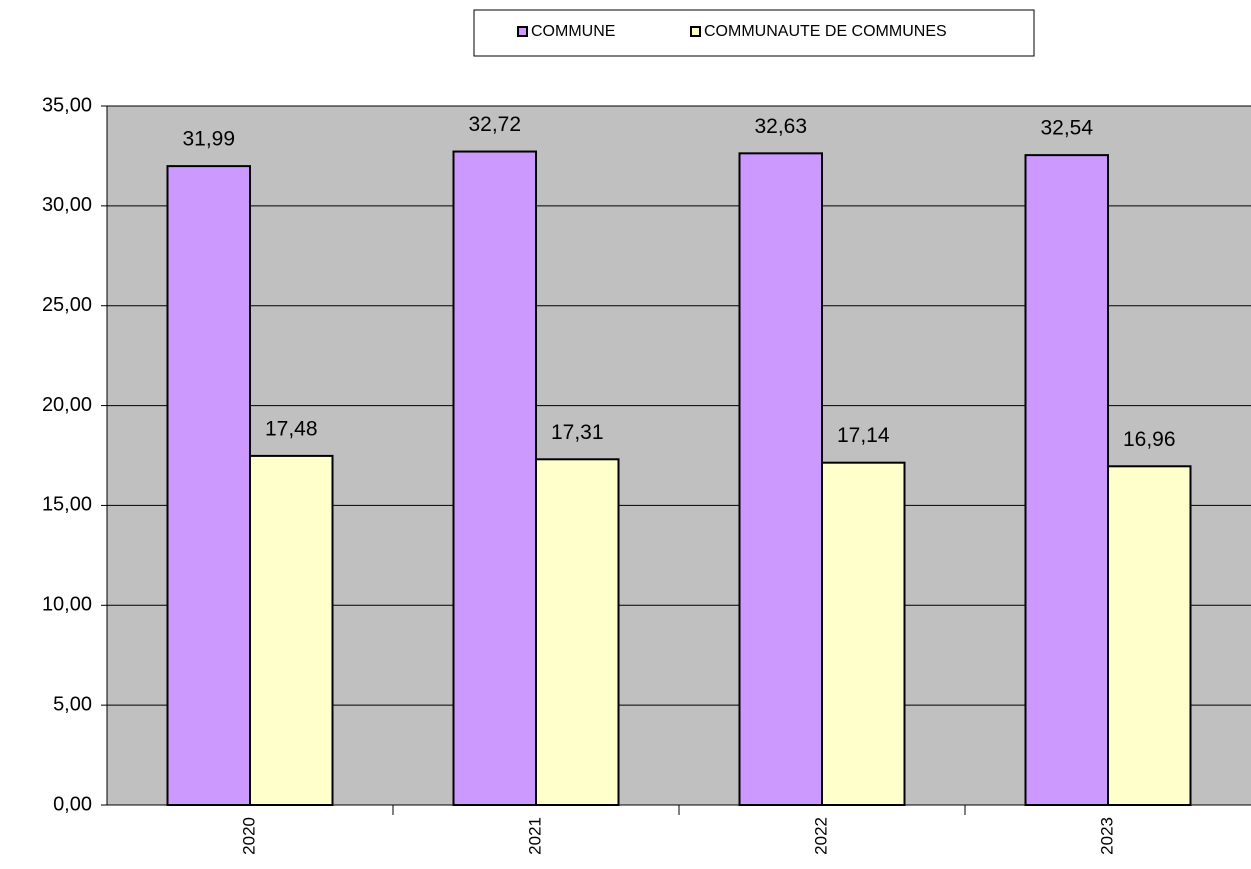  I want to click on legend-label: COMMUNAUTE DE COMMUNES, so click(825, 31).